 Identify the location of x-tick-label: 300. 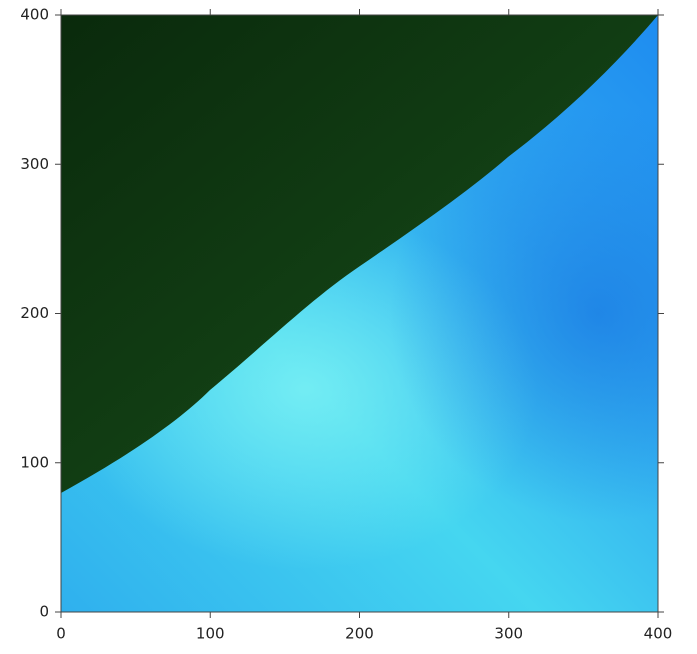
(508, 634).